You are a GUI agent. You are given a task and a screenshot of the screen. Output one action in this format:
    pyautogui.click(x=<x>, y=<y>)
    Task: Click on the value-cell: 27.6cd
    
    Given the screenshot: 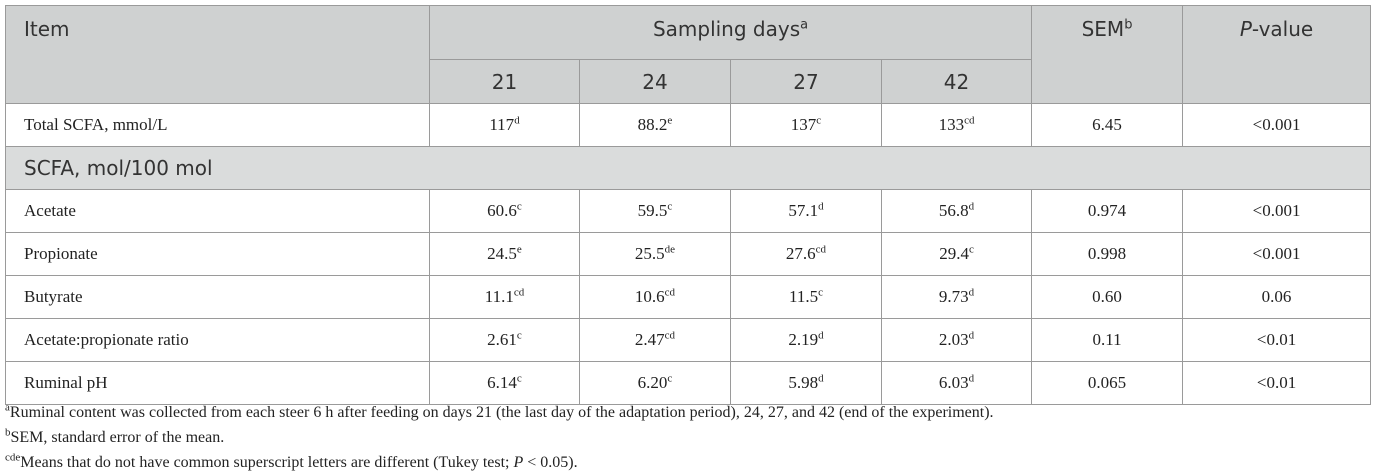 What is the action you would take?
    pyautogui.click(x=806, y=254)
    